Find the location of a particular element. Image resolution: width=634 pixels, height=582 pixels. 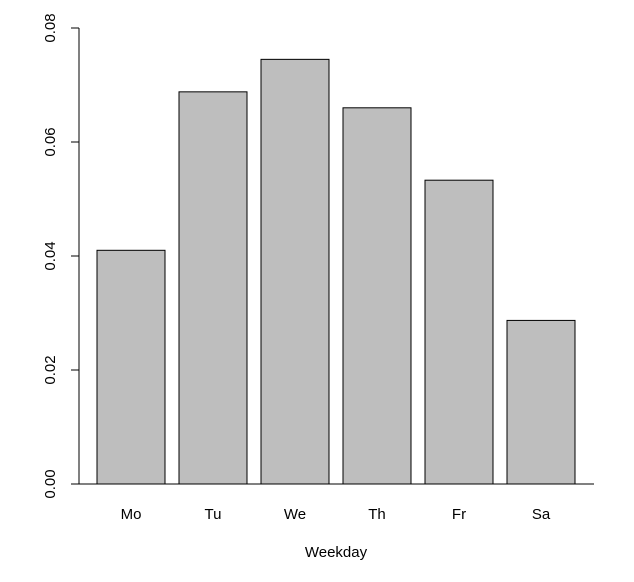

y-tick-label: 0.02 is located at coordinates (50, 369).